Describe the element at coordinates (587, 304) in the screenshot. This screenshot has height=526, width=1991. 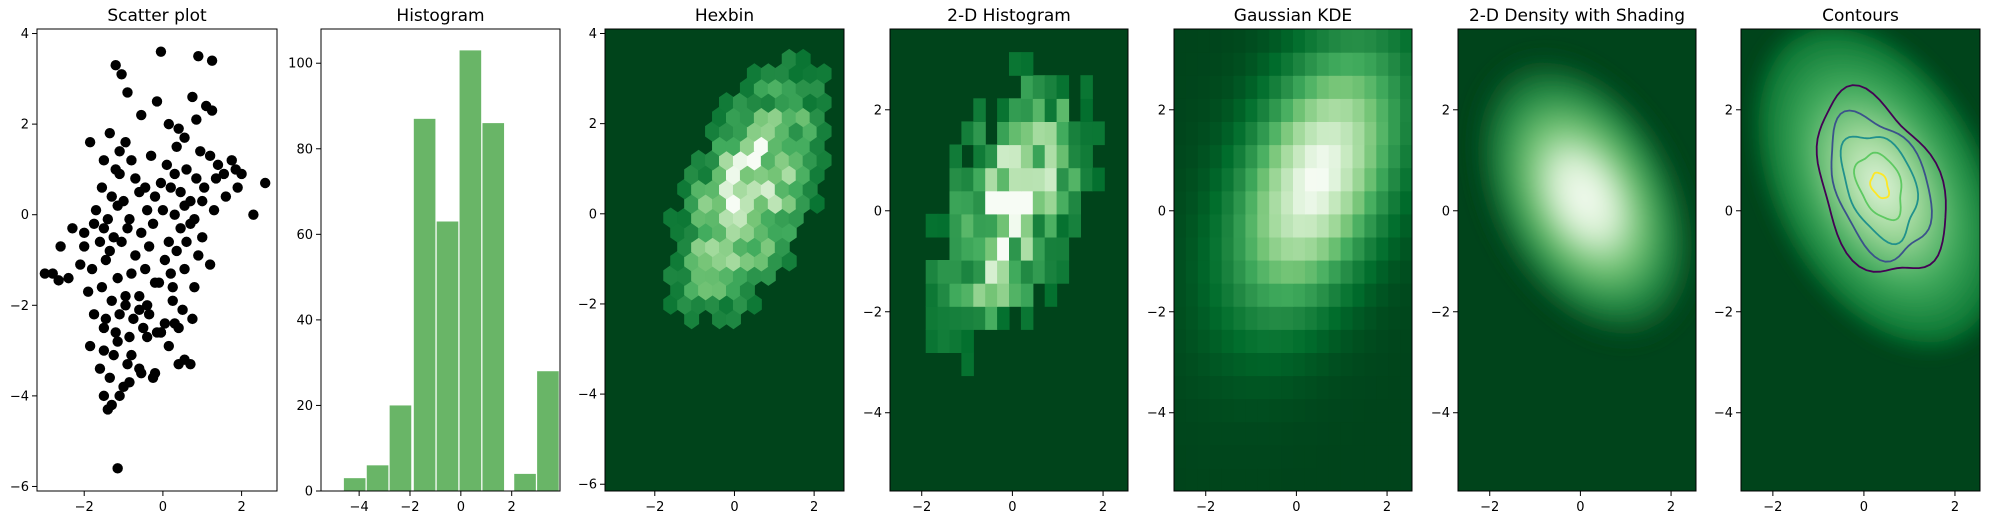
I see `y-tick-label: −2` at that location.